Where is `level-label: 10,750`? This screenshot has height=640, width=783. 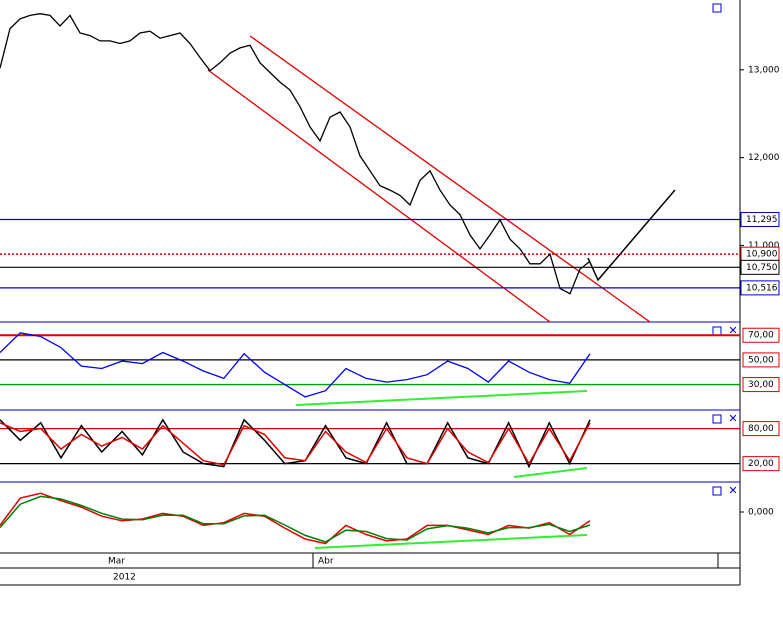 level-label: 10,750 is located at coordinates (762, 268).